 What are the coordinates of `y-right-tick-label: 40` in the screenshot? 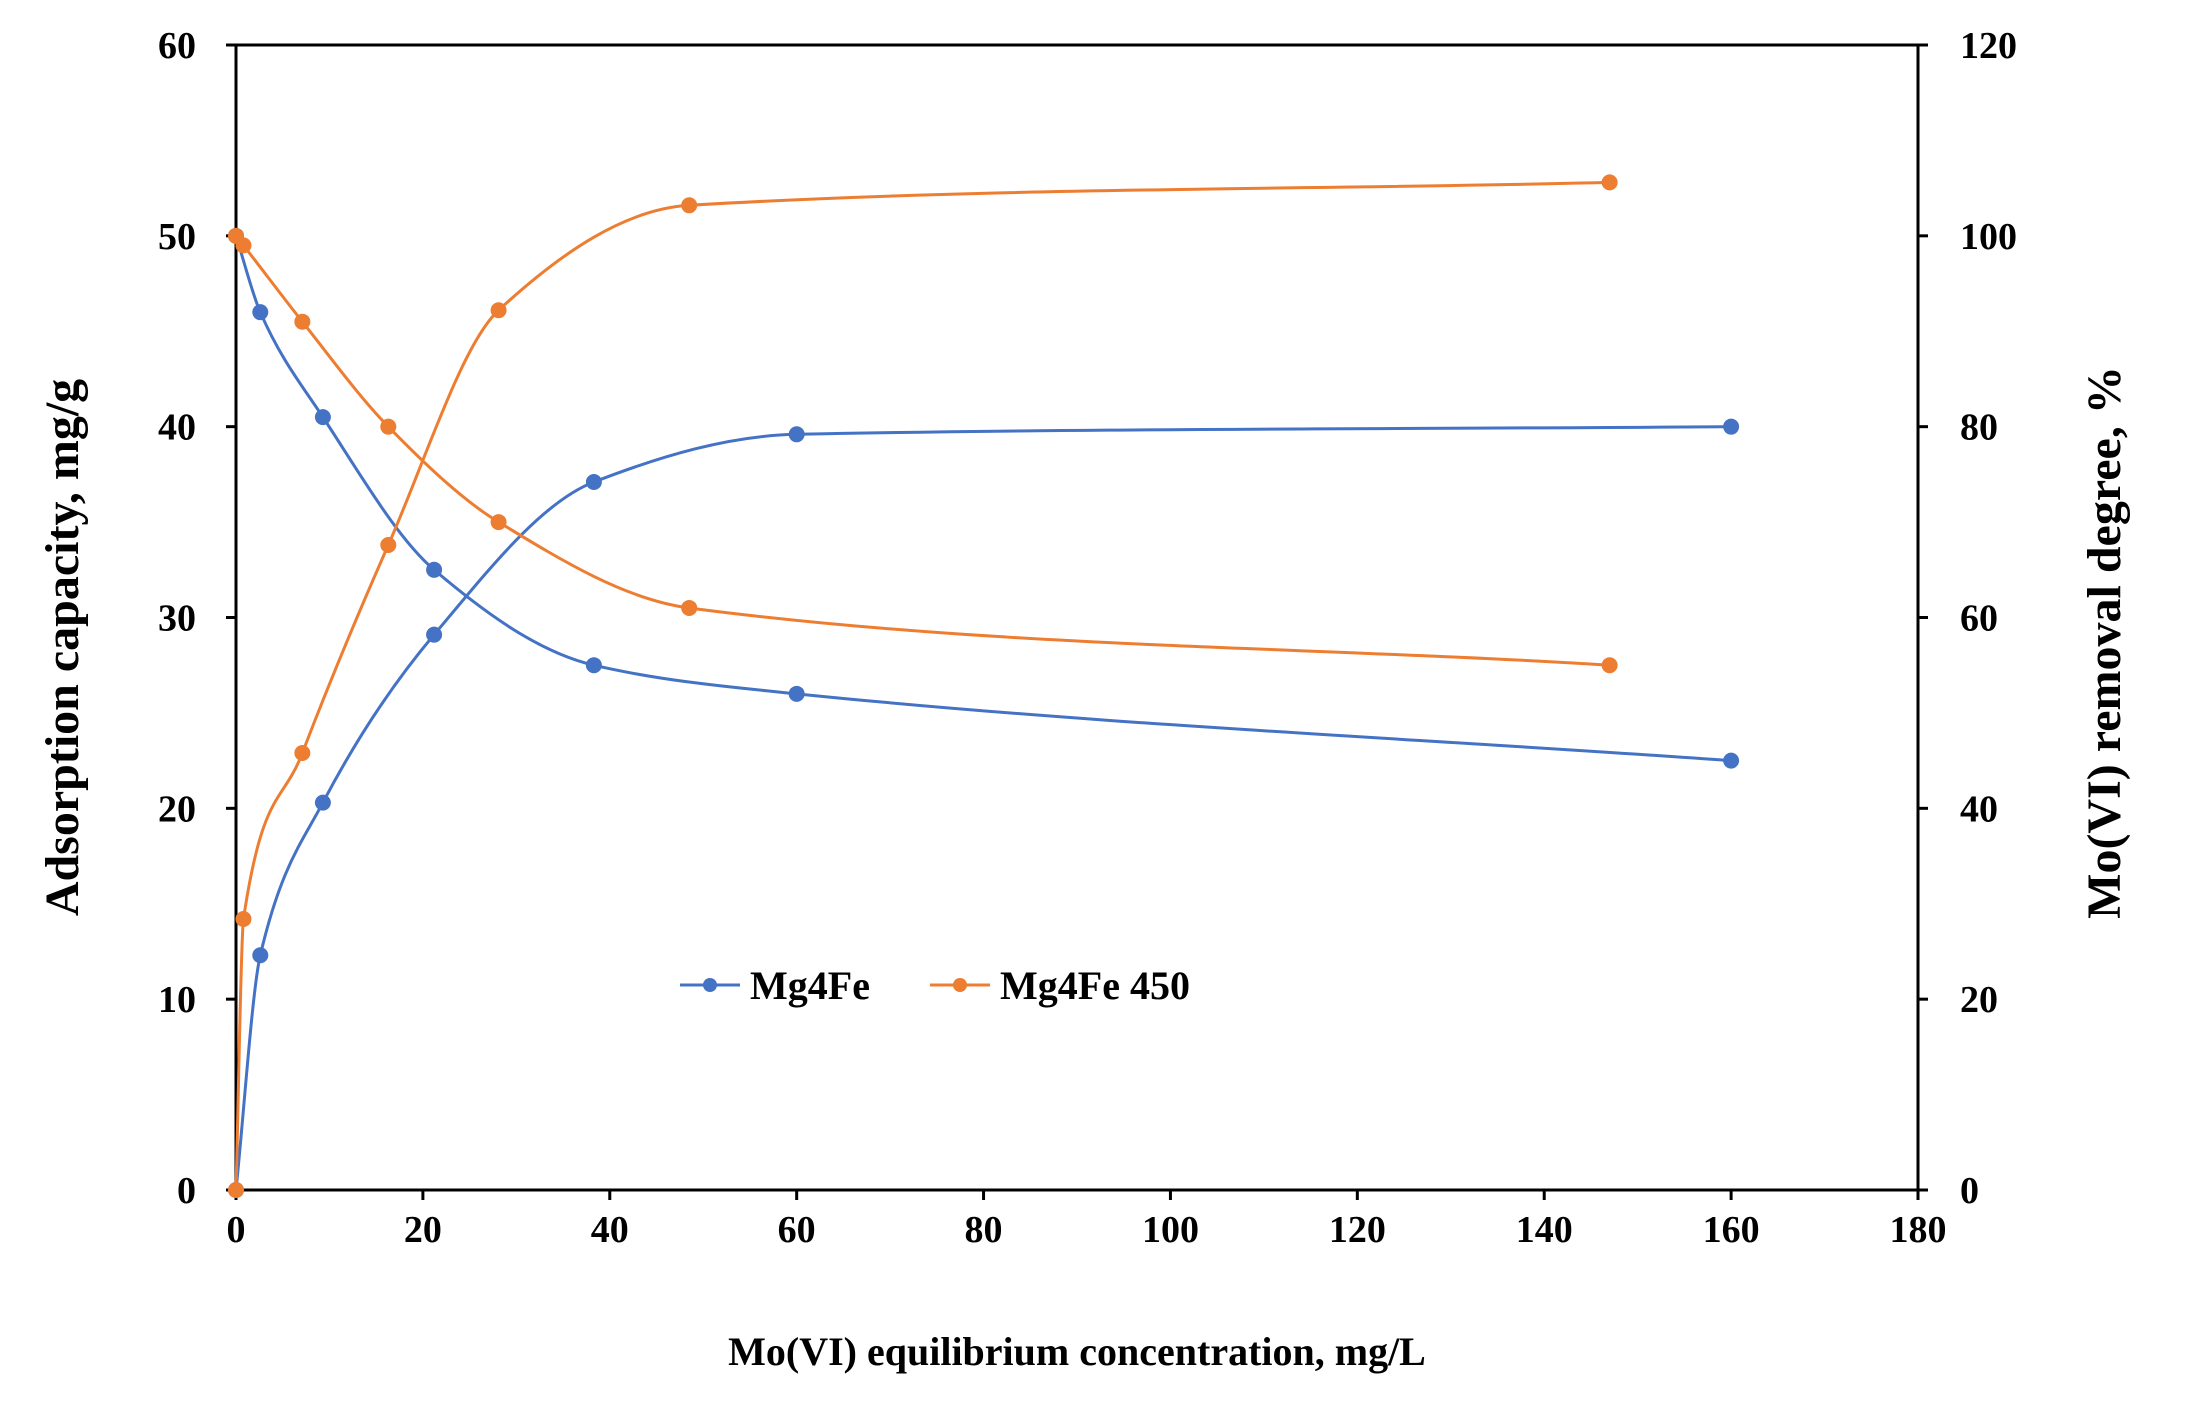 It's located at (1979, 809).